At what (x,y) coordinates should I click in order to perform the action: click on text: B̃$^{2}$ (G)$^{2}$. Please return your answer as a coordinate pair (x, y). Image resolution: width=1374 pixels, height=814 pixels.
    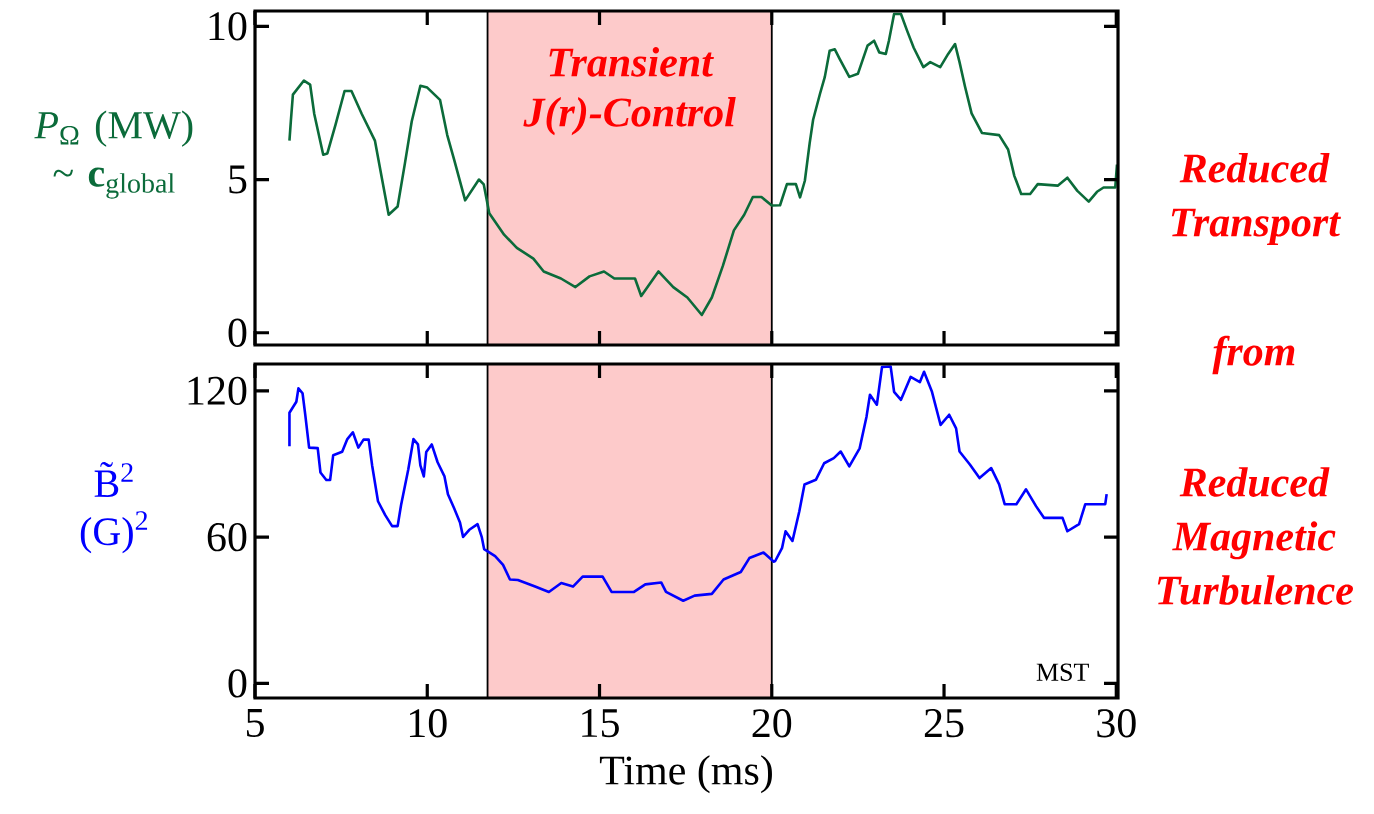
    Looking at the image, I should click on (114, 507).